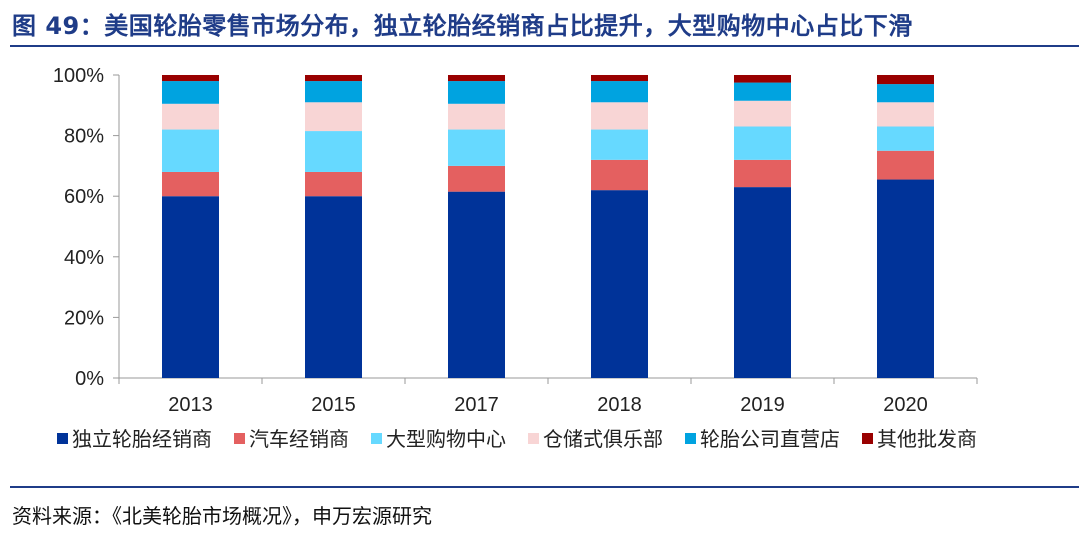 Image resolution: width=1089 pixels, height=533 pixels. I want to click on legend-label: 大型购物中心, so click(446, 439).